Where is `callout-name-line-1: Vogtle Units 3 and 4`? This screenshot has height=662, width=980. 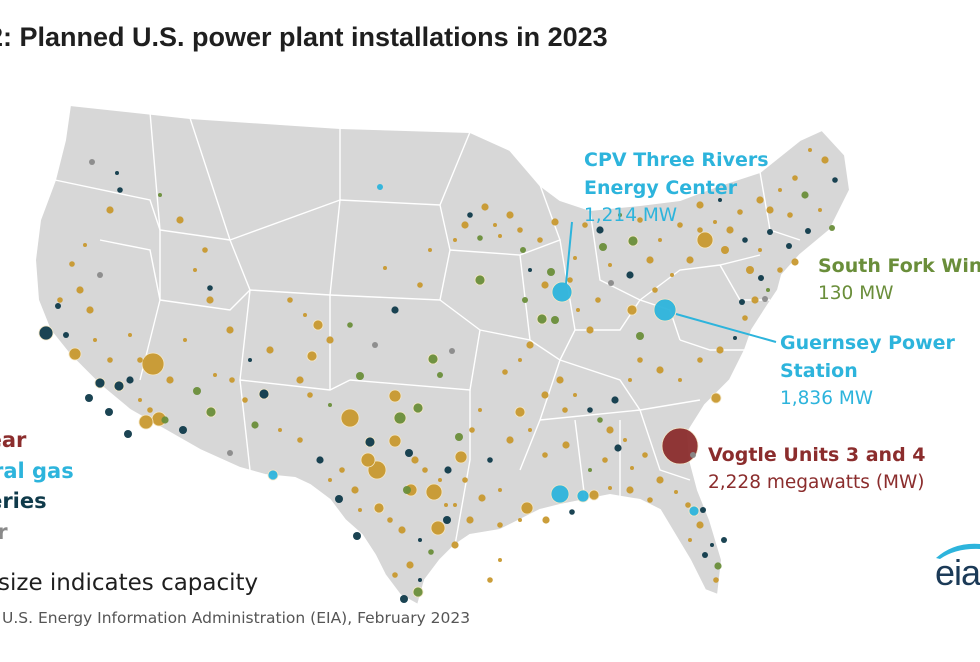
callout-name-line-1: Vogtle Units 3 and 4 is located at coordinates (817, 455).